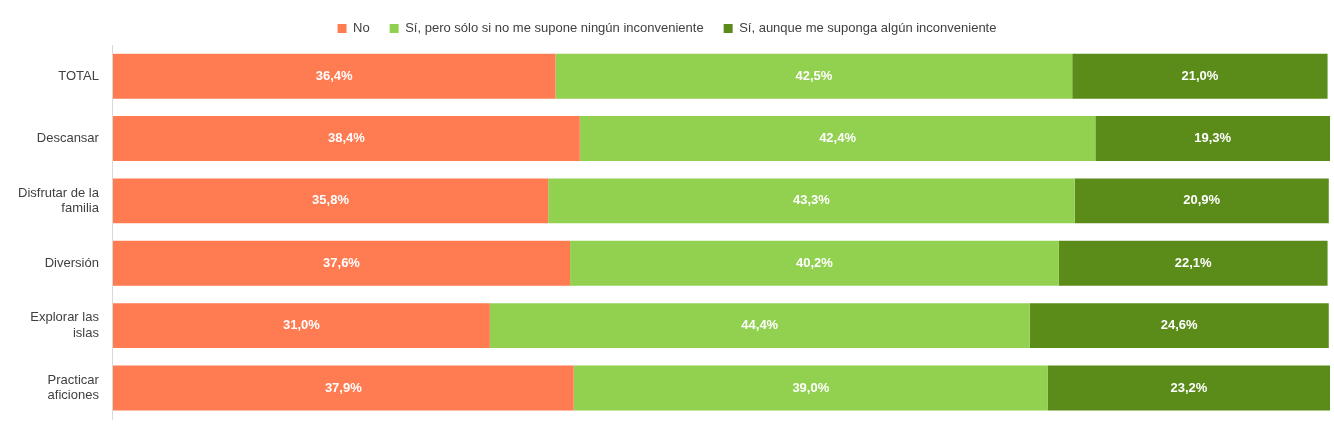 The height and width of the screenshot is (441, 1334). Describe the element at coordinates (73, 387) in the screenshot. I see `y-tick-label: Practicar aficiones` at that location.